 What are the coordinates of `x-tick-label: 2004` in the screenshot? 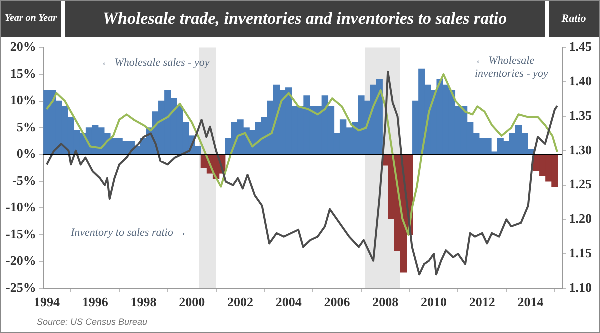 It's located at (289, 302).